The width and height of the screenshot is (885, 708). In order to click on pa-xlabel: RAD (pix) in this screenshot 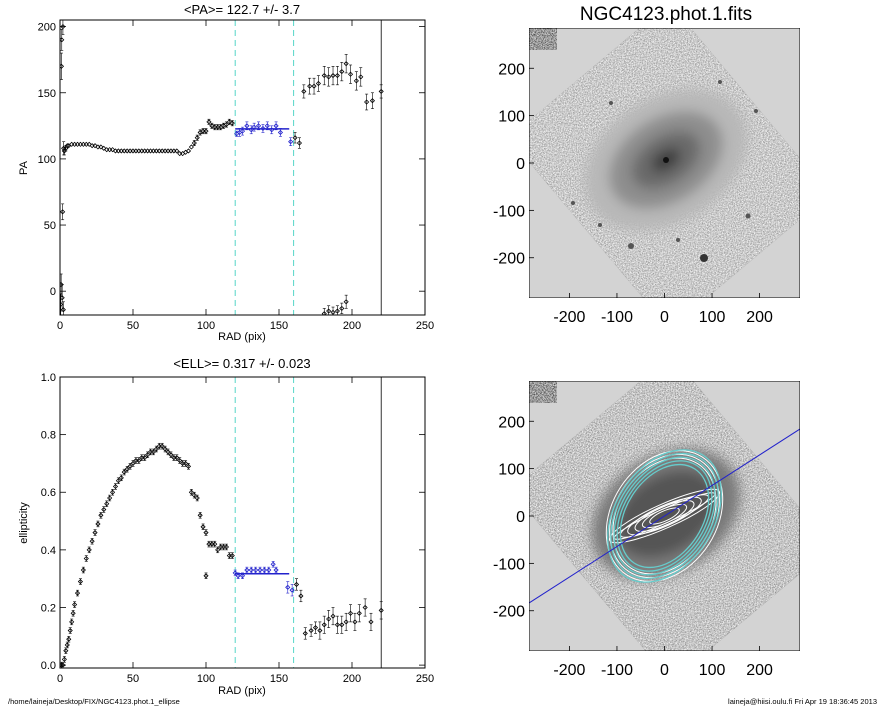, I will do `click(242, 337)`.